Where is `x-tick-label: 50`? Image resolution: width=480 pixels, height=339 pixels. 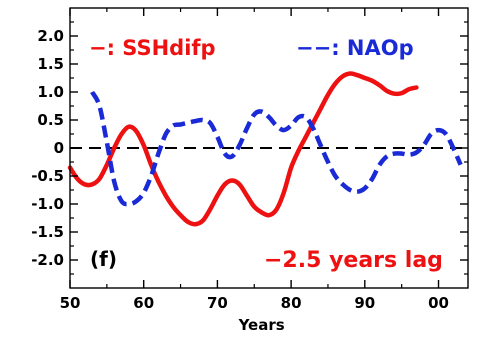 x-tick-label: 50 is located at coordinates (70, 303).